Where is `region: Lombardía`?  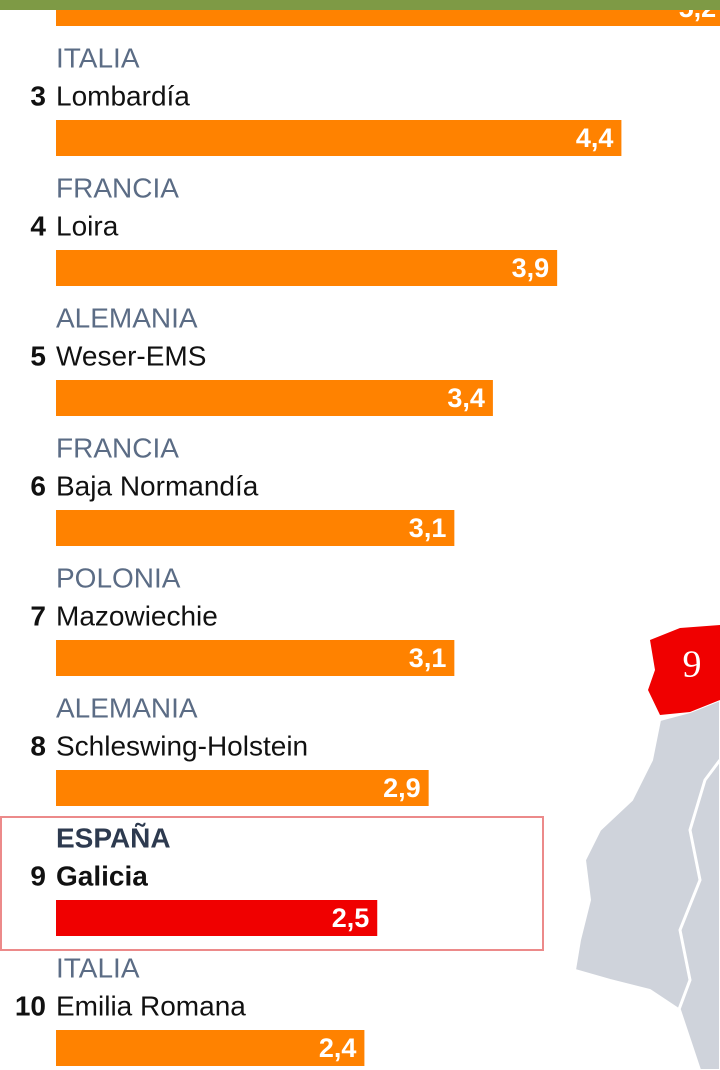
region: Lombardía is located at coordinates (123, 95).